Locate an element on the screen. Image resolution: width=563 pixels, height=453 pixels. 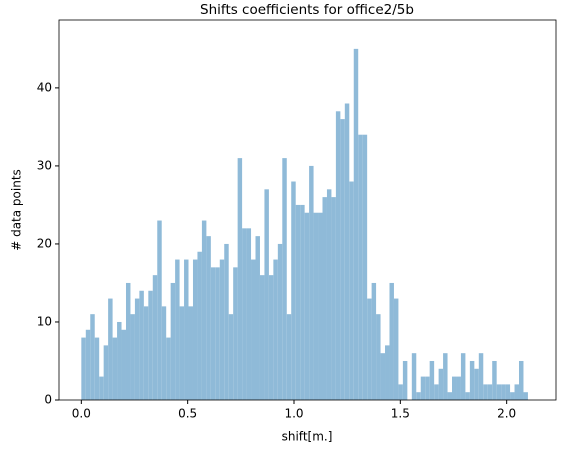
x-tick-label: 2.0 is located at coordinates (506, 414).